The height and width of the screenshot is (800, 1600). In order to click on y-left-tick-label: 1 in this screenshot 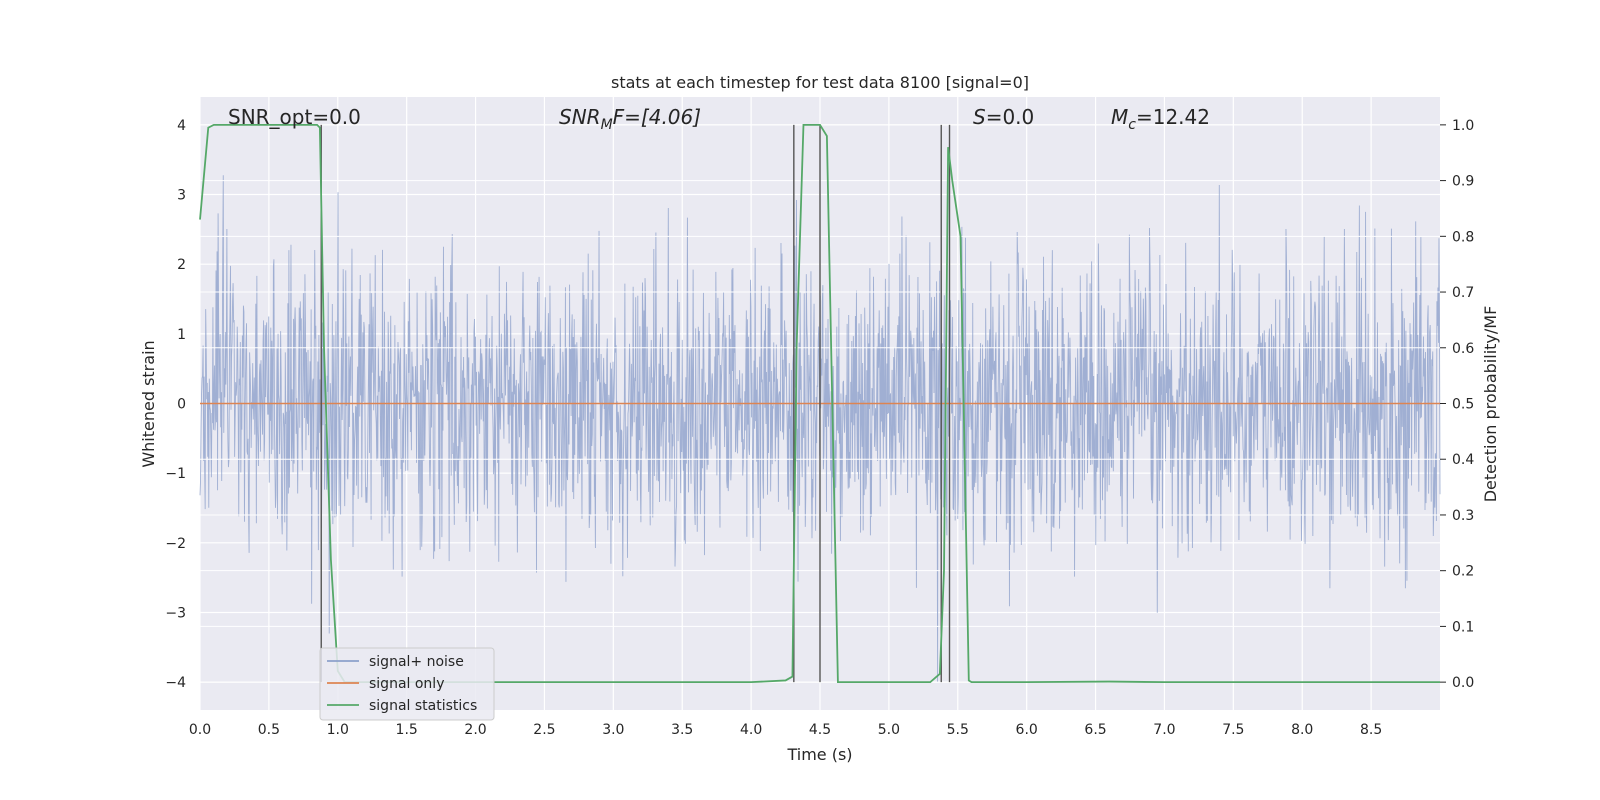, I will do `click(181, 335)`.